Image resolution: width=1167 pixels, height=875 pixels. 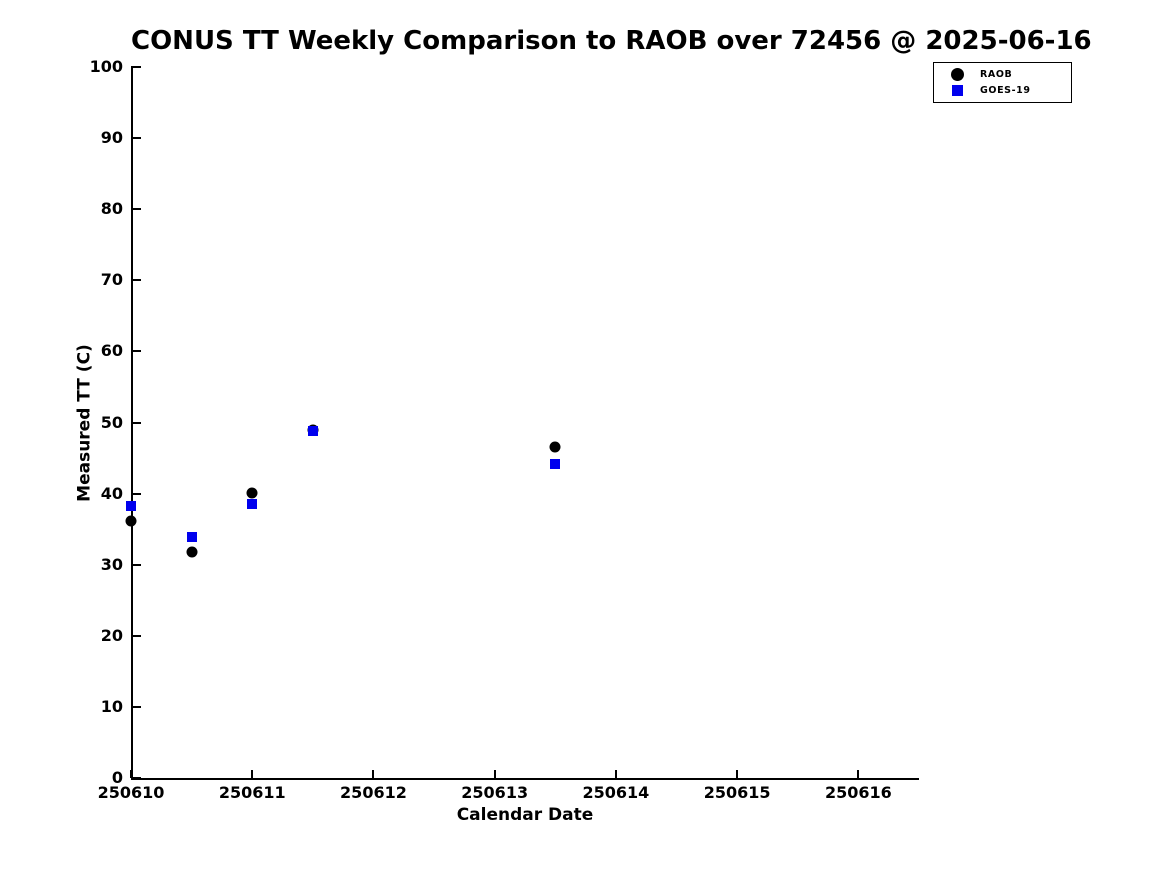 What do you see at coordinates (737, 792) in the screenshot?
I see `x-tick-label: 250615` at bounding box center [737, 792].